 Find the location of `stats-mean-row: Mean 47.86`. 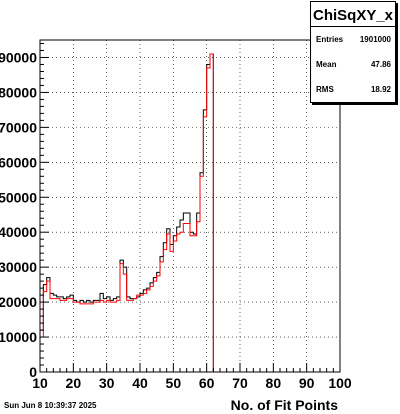

stats-mean-row: Mean 47.86 is located at coordinates (353, 64).